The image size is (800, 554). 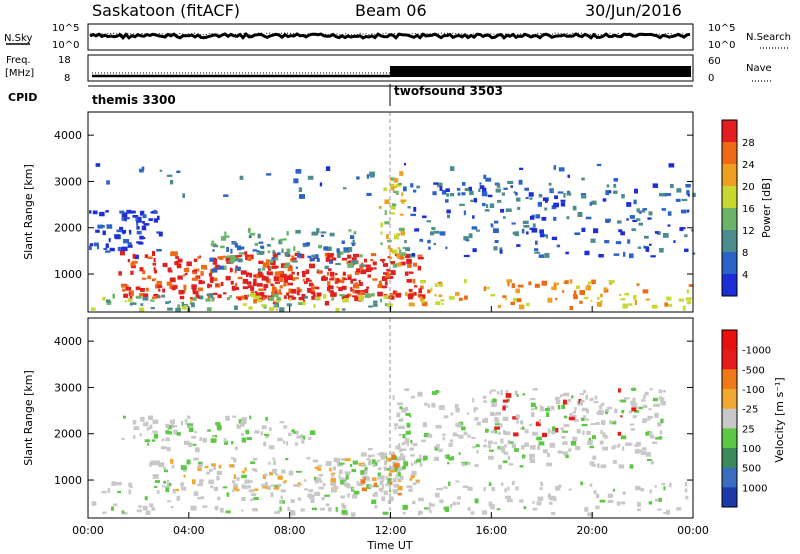 What do you see at coordinates (751, 449) in the screenshot?
I see `colorbar-tick: 100` at bounding box center [751, 449].